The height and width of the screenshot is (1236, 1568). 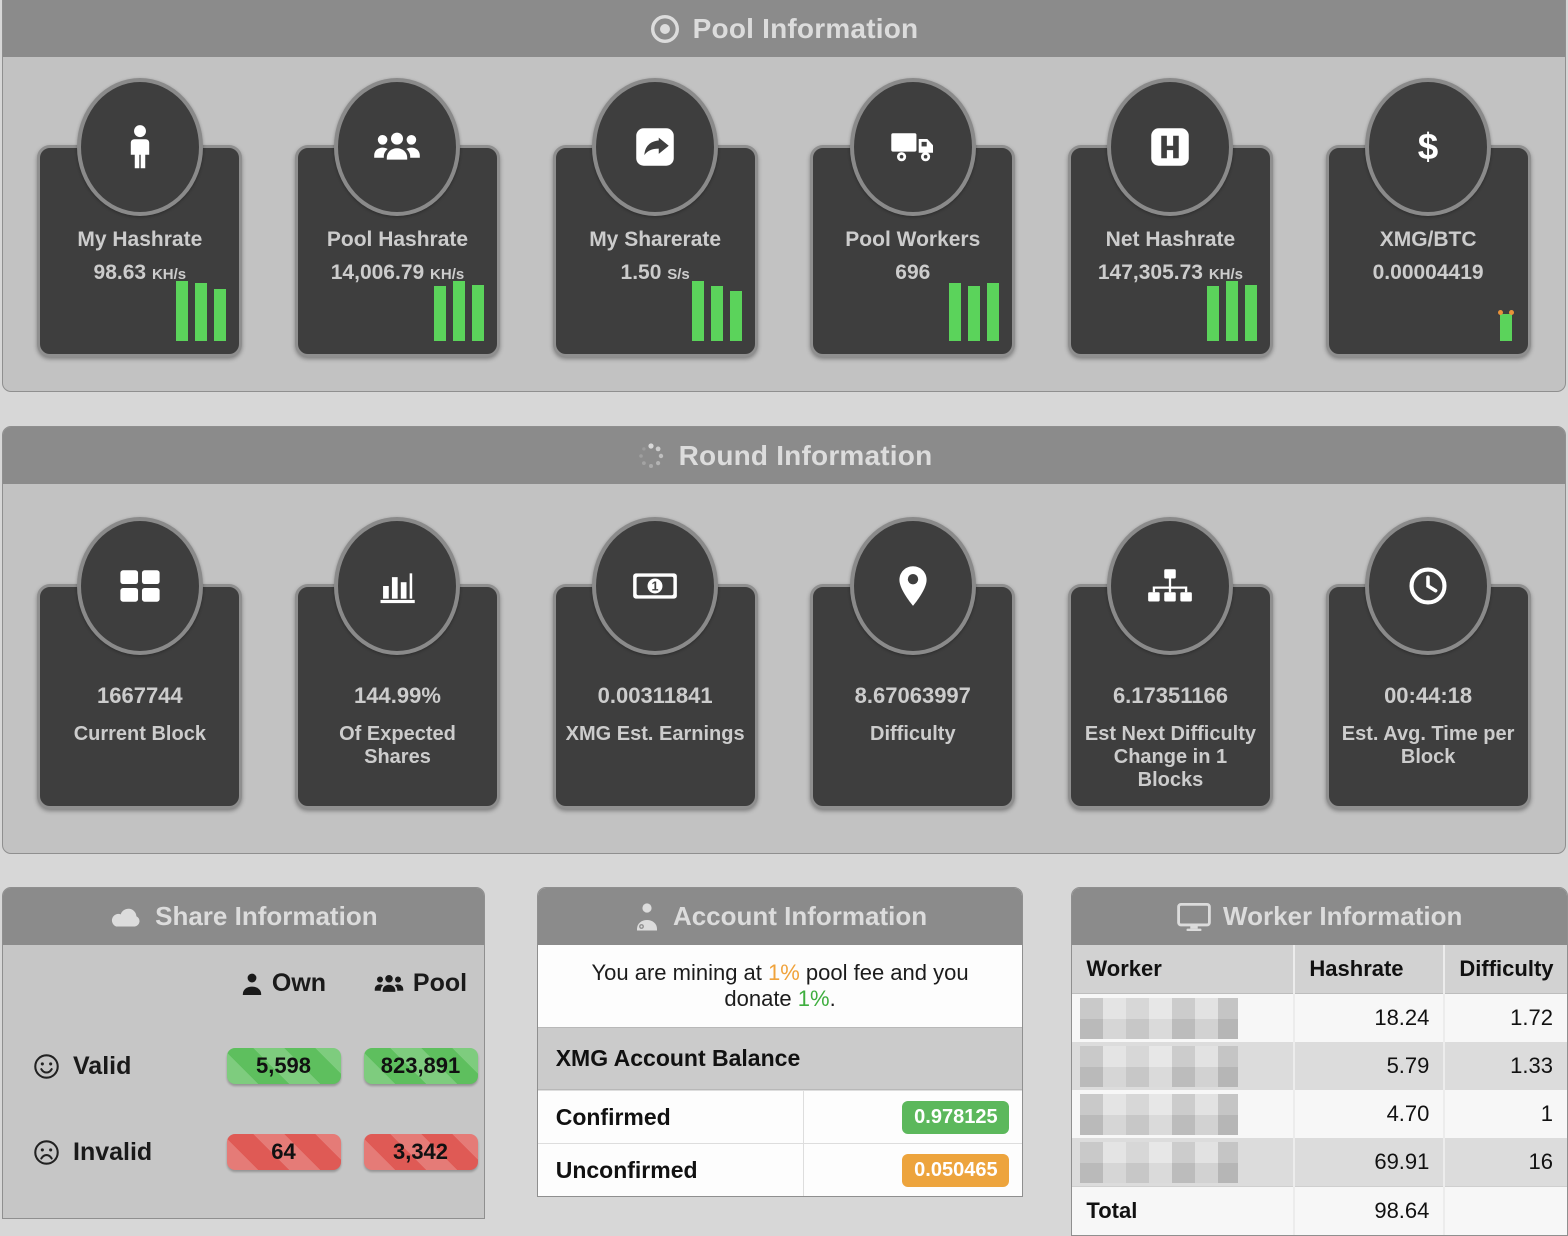 I want to click on card-value: 6.17351166, so click(x=1170, y=695).